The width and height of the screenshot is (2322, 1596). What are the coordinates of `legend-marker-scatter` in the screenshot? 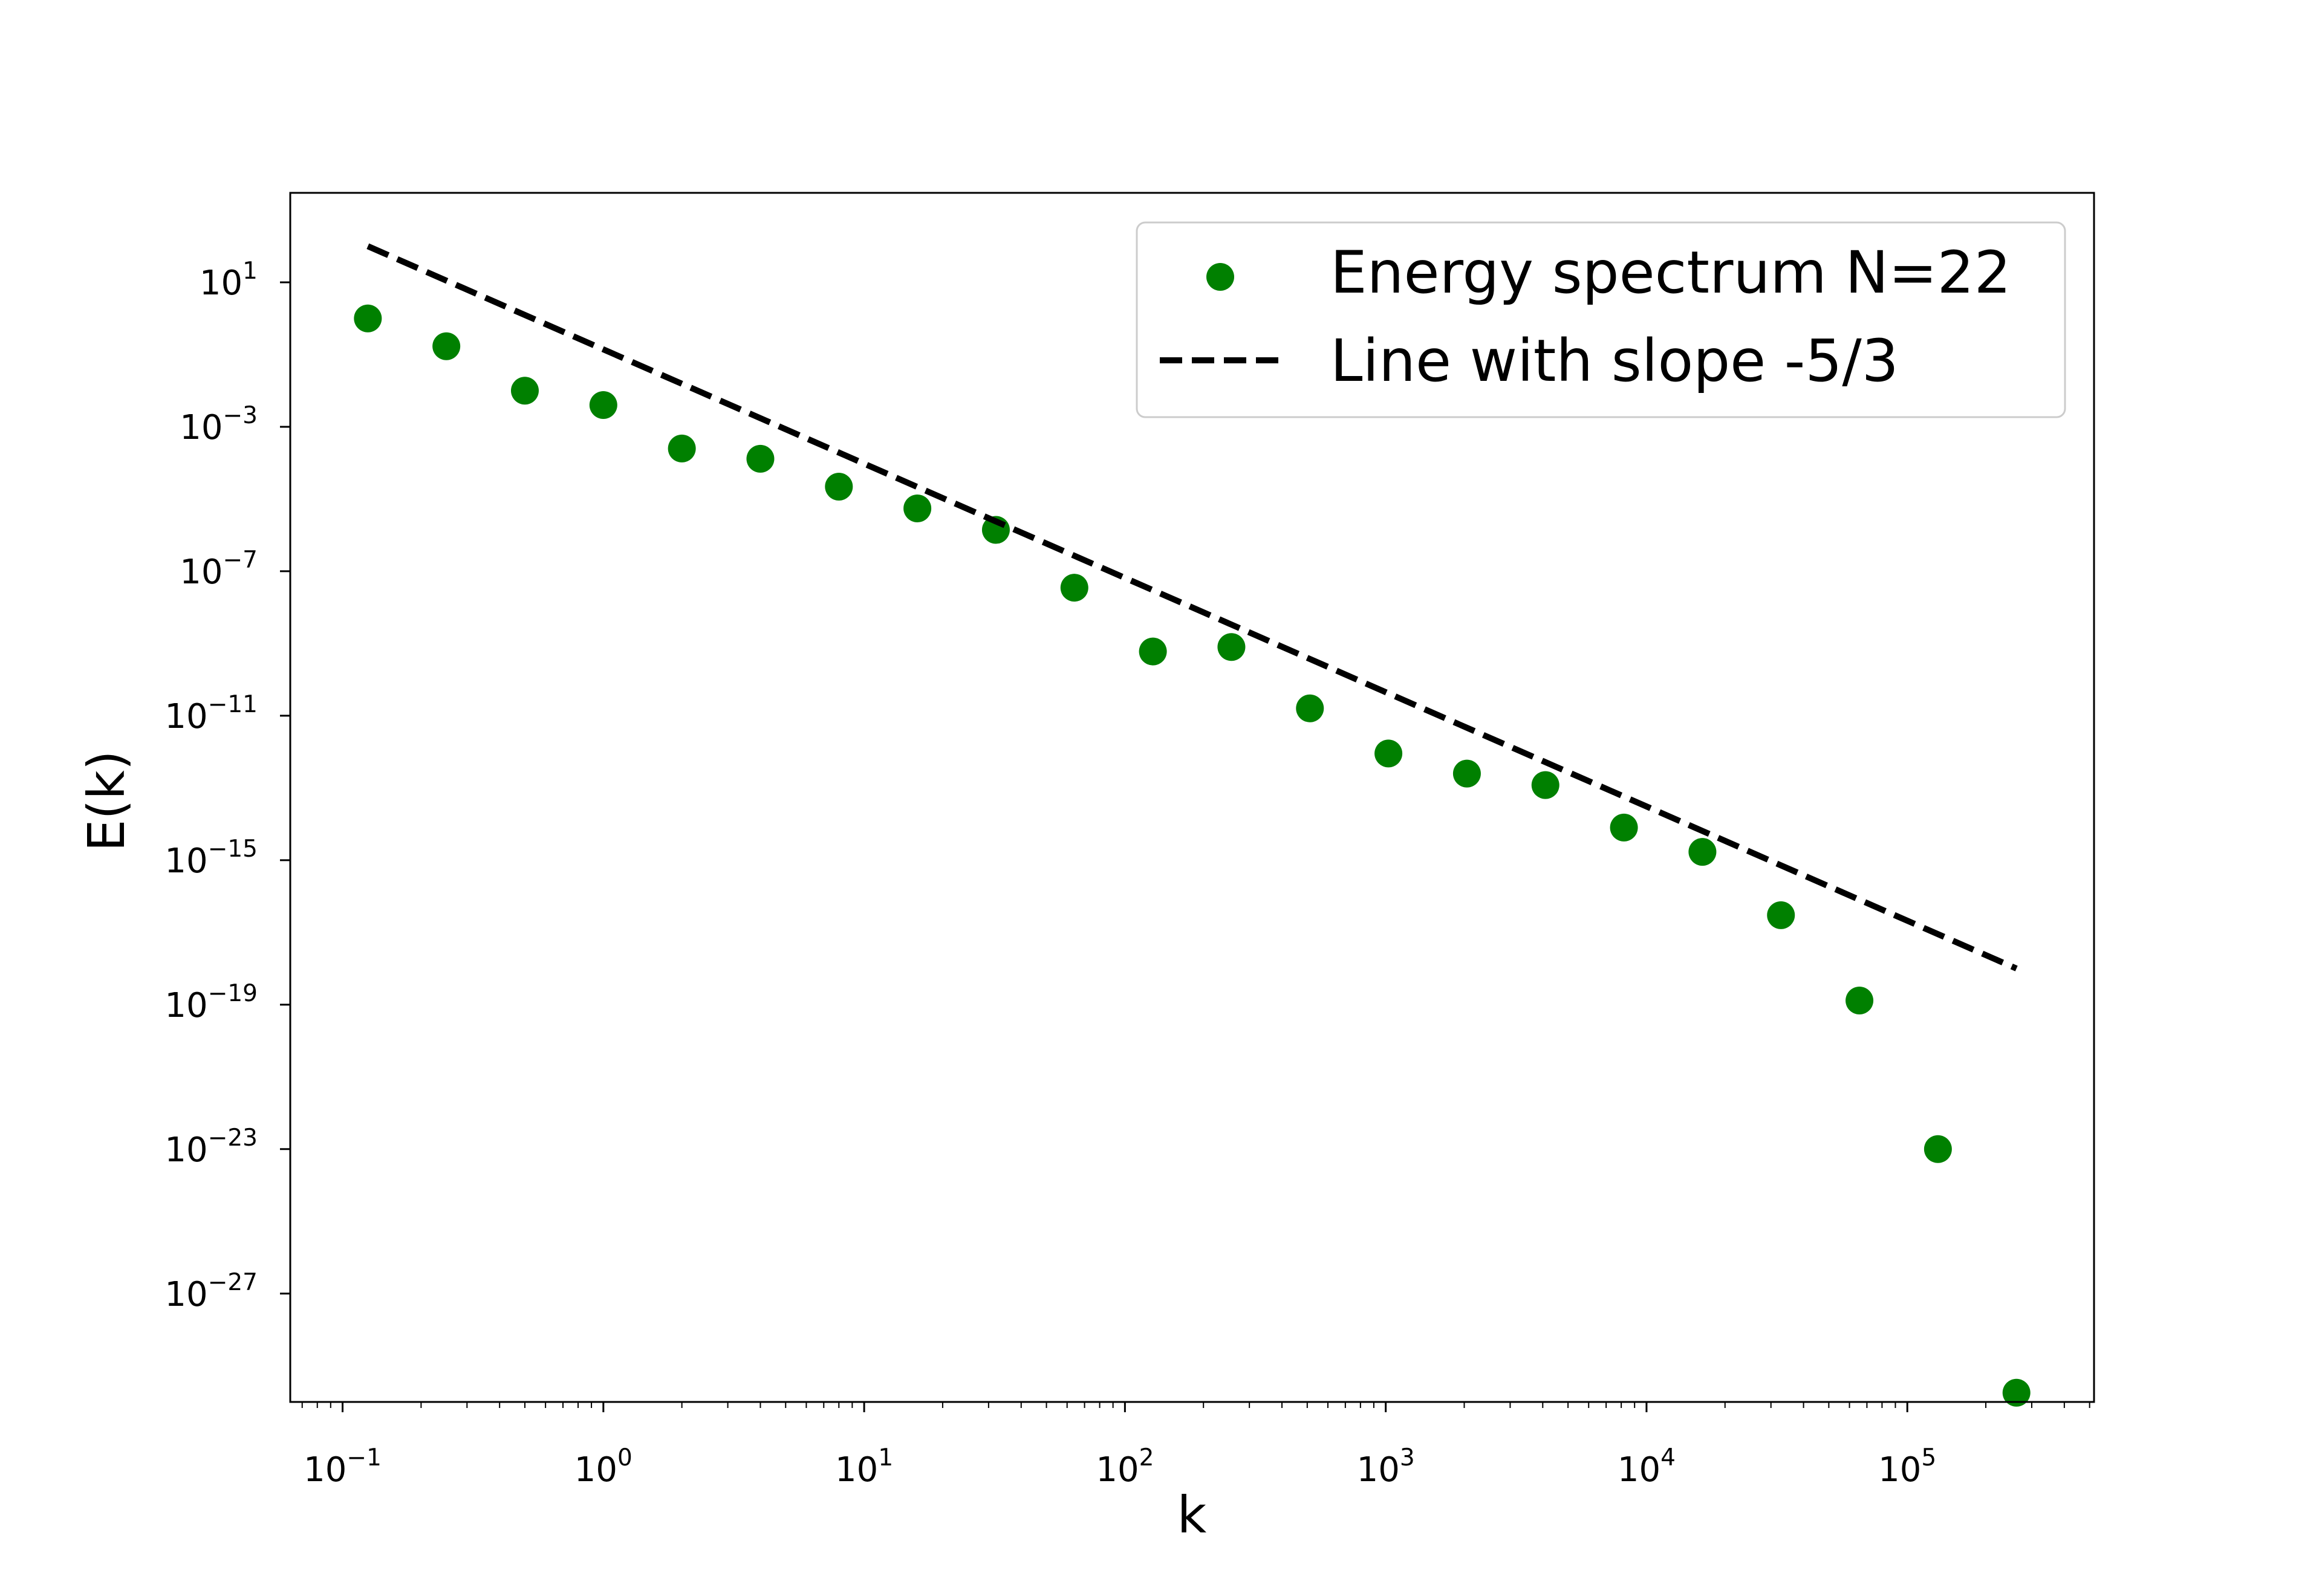 It's located at (1220, 277).